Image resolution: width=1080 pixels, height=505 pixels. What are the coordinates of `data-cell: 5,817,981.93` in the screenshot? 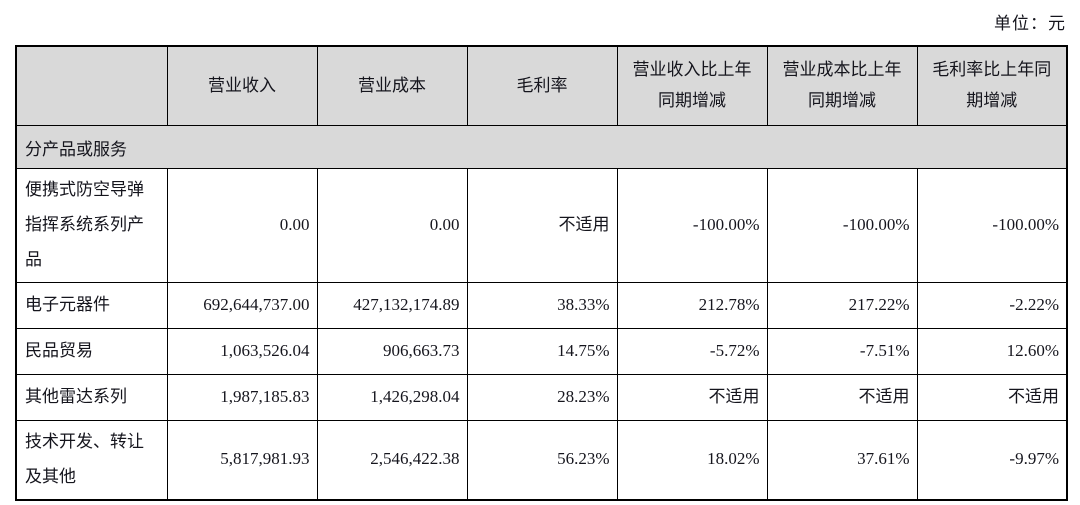 It's located at (242, 460).